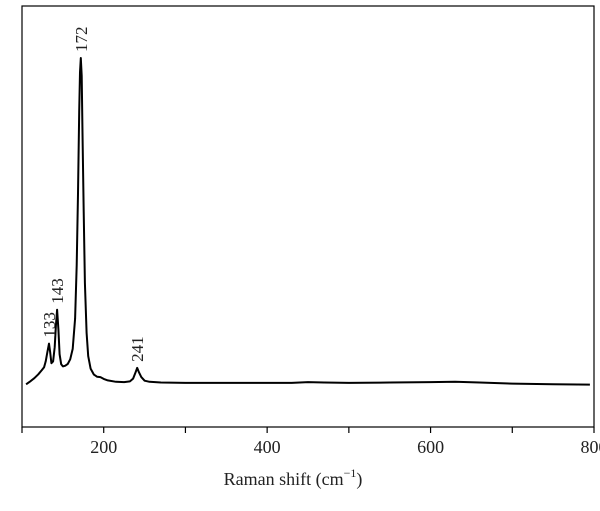  What do you see at coordinates (284, 479) in the screenshot?
I see `x-axis-title-main: Raman shift (cm` at bounding box center [284, 479].